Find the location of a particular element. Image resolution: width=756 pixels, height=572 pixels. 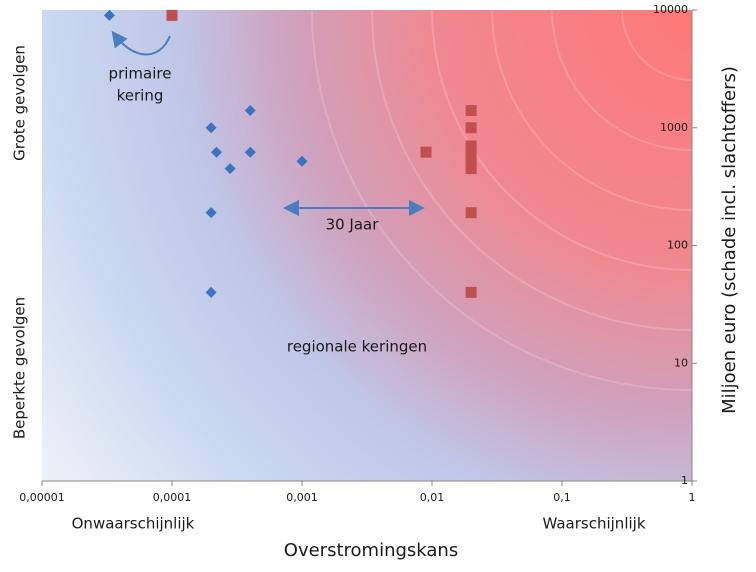

curved-arrow is located at coordinates (141, 43).